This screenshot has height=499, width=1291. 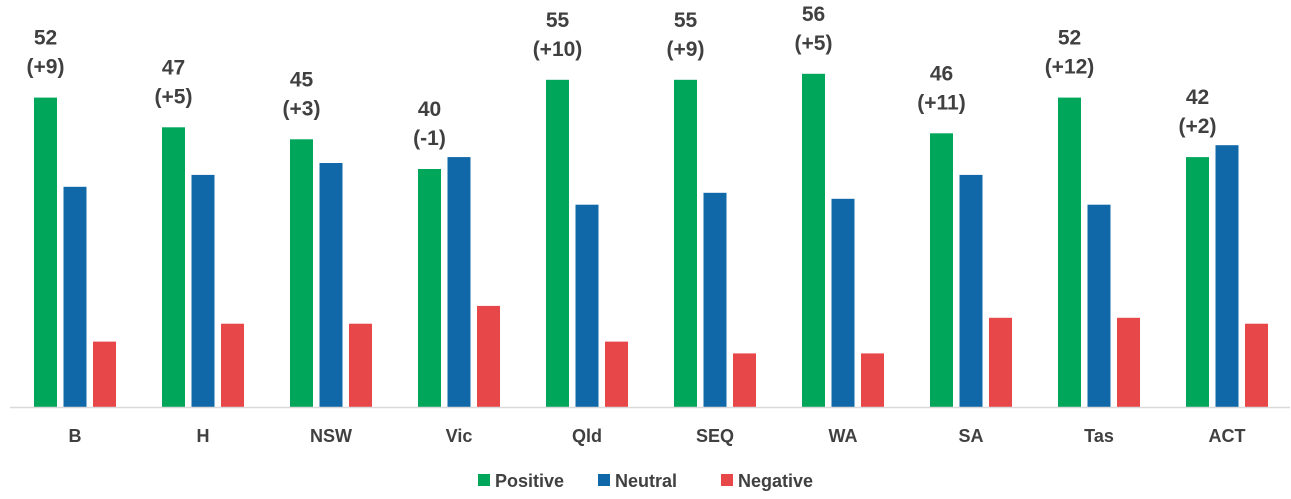 I want to click on legend-swatch-negative, so click(x=727, y=480).